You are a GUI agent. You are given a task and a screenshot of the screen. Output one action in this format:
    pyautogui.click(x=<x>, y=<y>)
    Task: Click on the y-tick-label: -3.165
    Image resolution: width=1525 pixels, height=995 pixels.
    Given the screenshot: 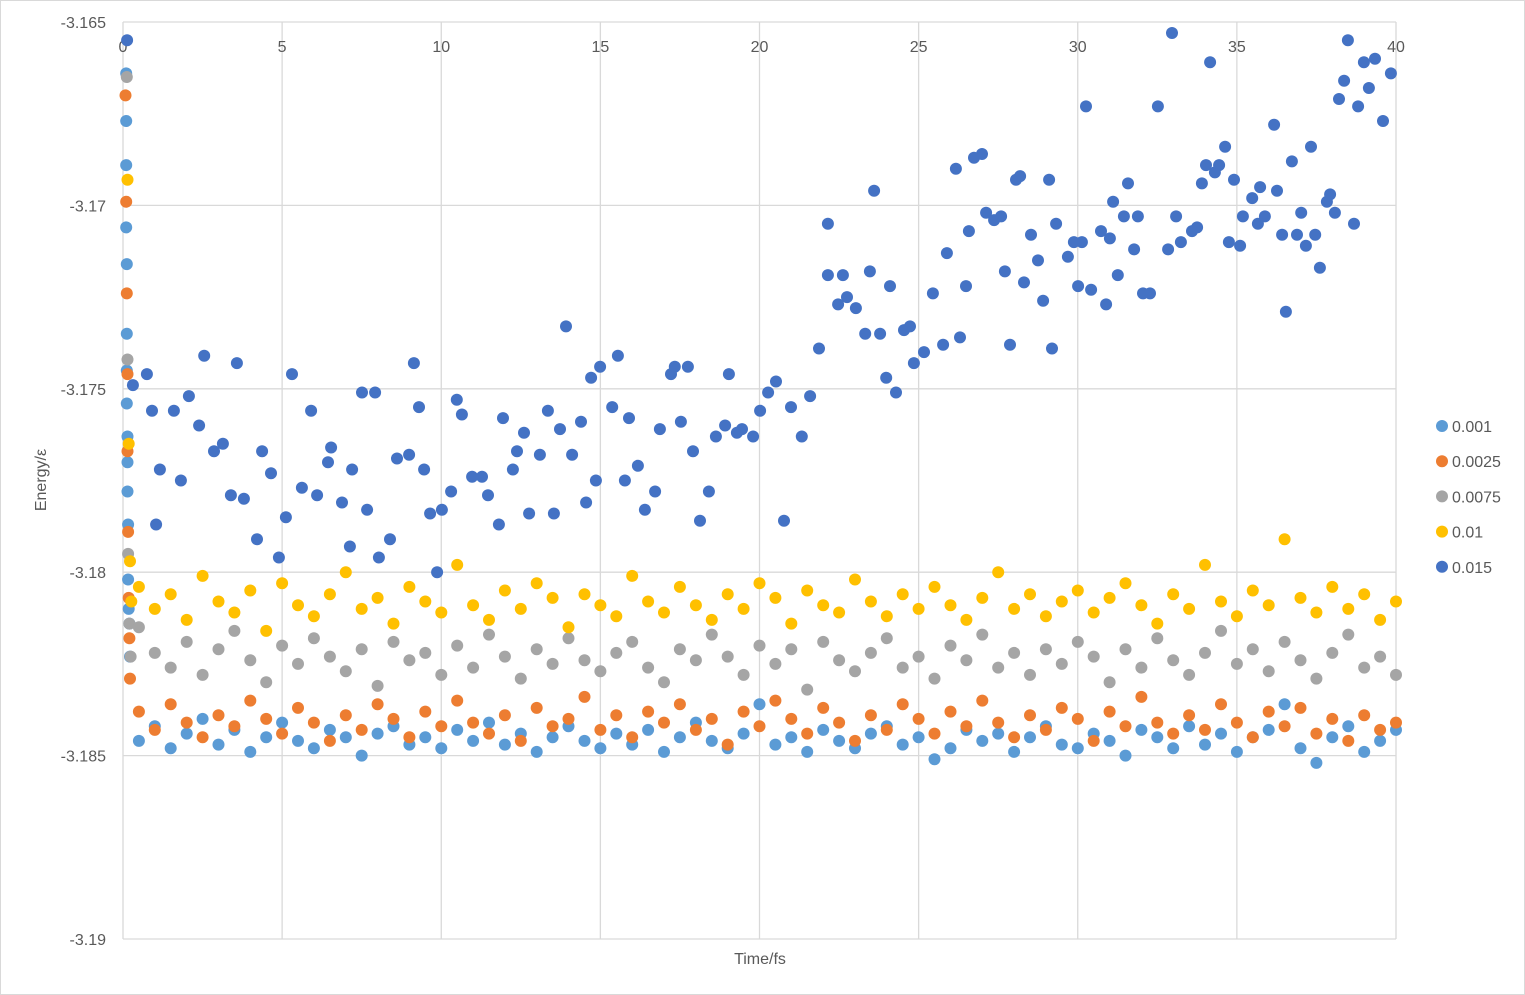 What is the action you would take?
    pyautogui.click(x=83, y=23)
    